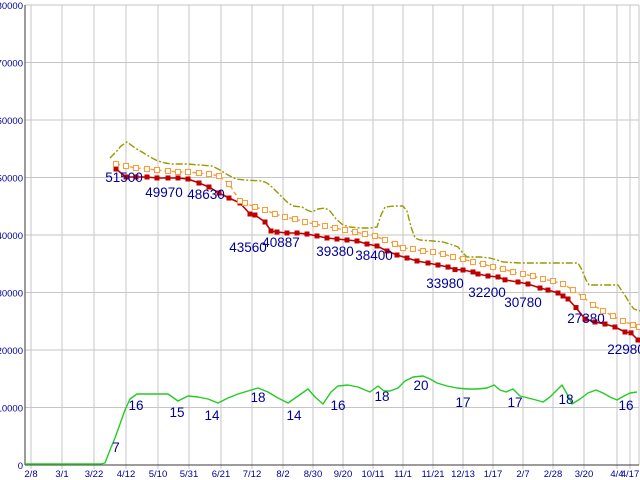 The height and width of the screenshot is (480, 640). Describe the element at coordinates (206, 194) in the screenshot. I see `data-label: 48630` at that location.